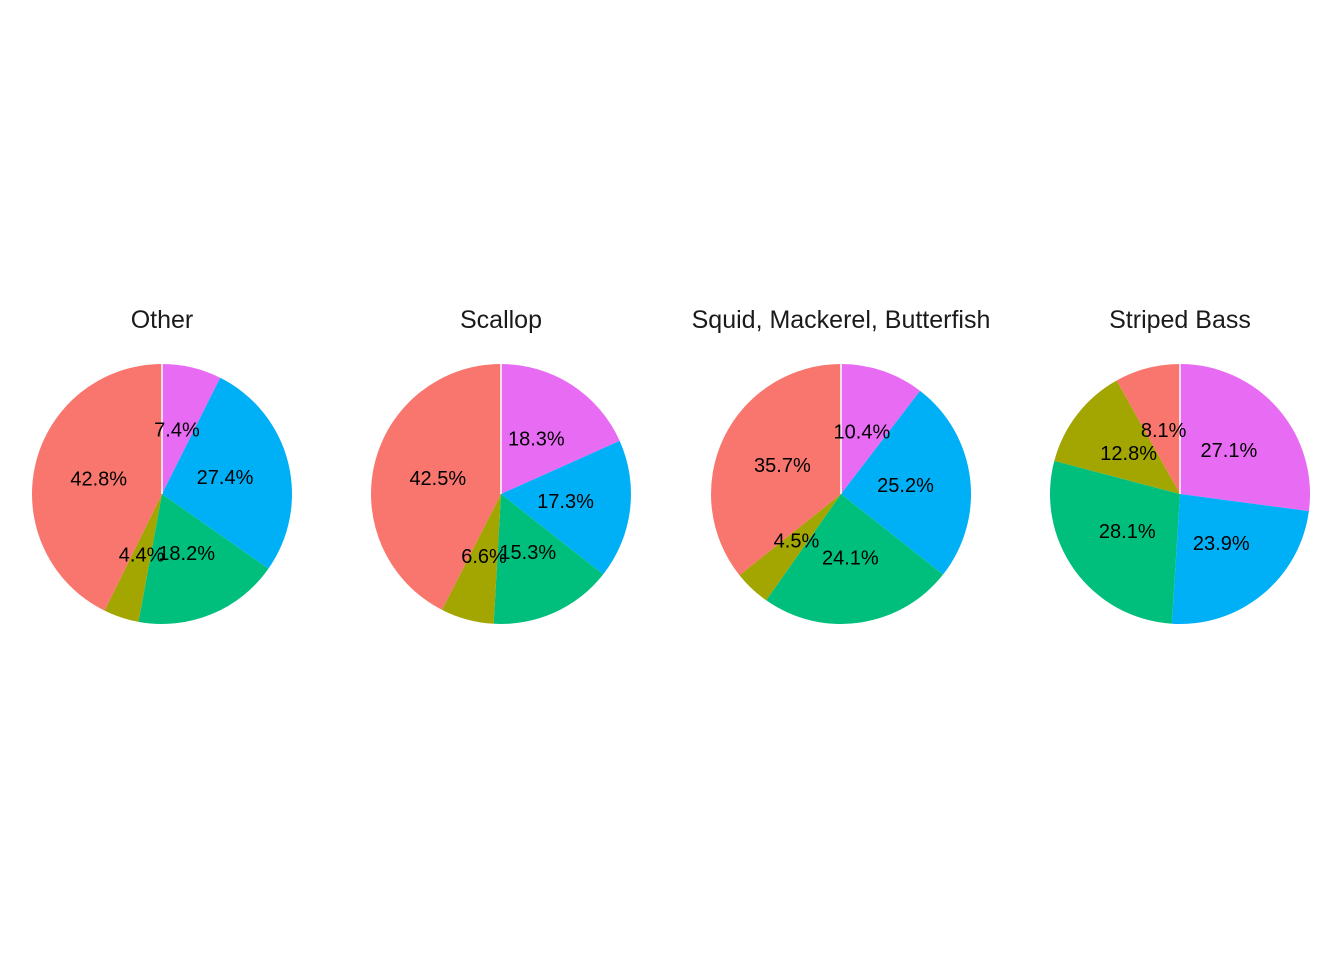 Image resolution: width=1344 pixels, height=960 pixels. Describe the element at coordinates (1127, 532) in the screenshot. I see `slice-label: 28.1%` at that location.